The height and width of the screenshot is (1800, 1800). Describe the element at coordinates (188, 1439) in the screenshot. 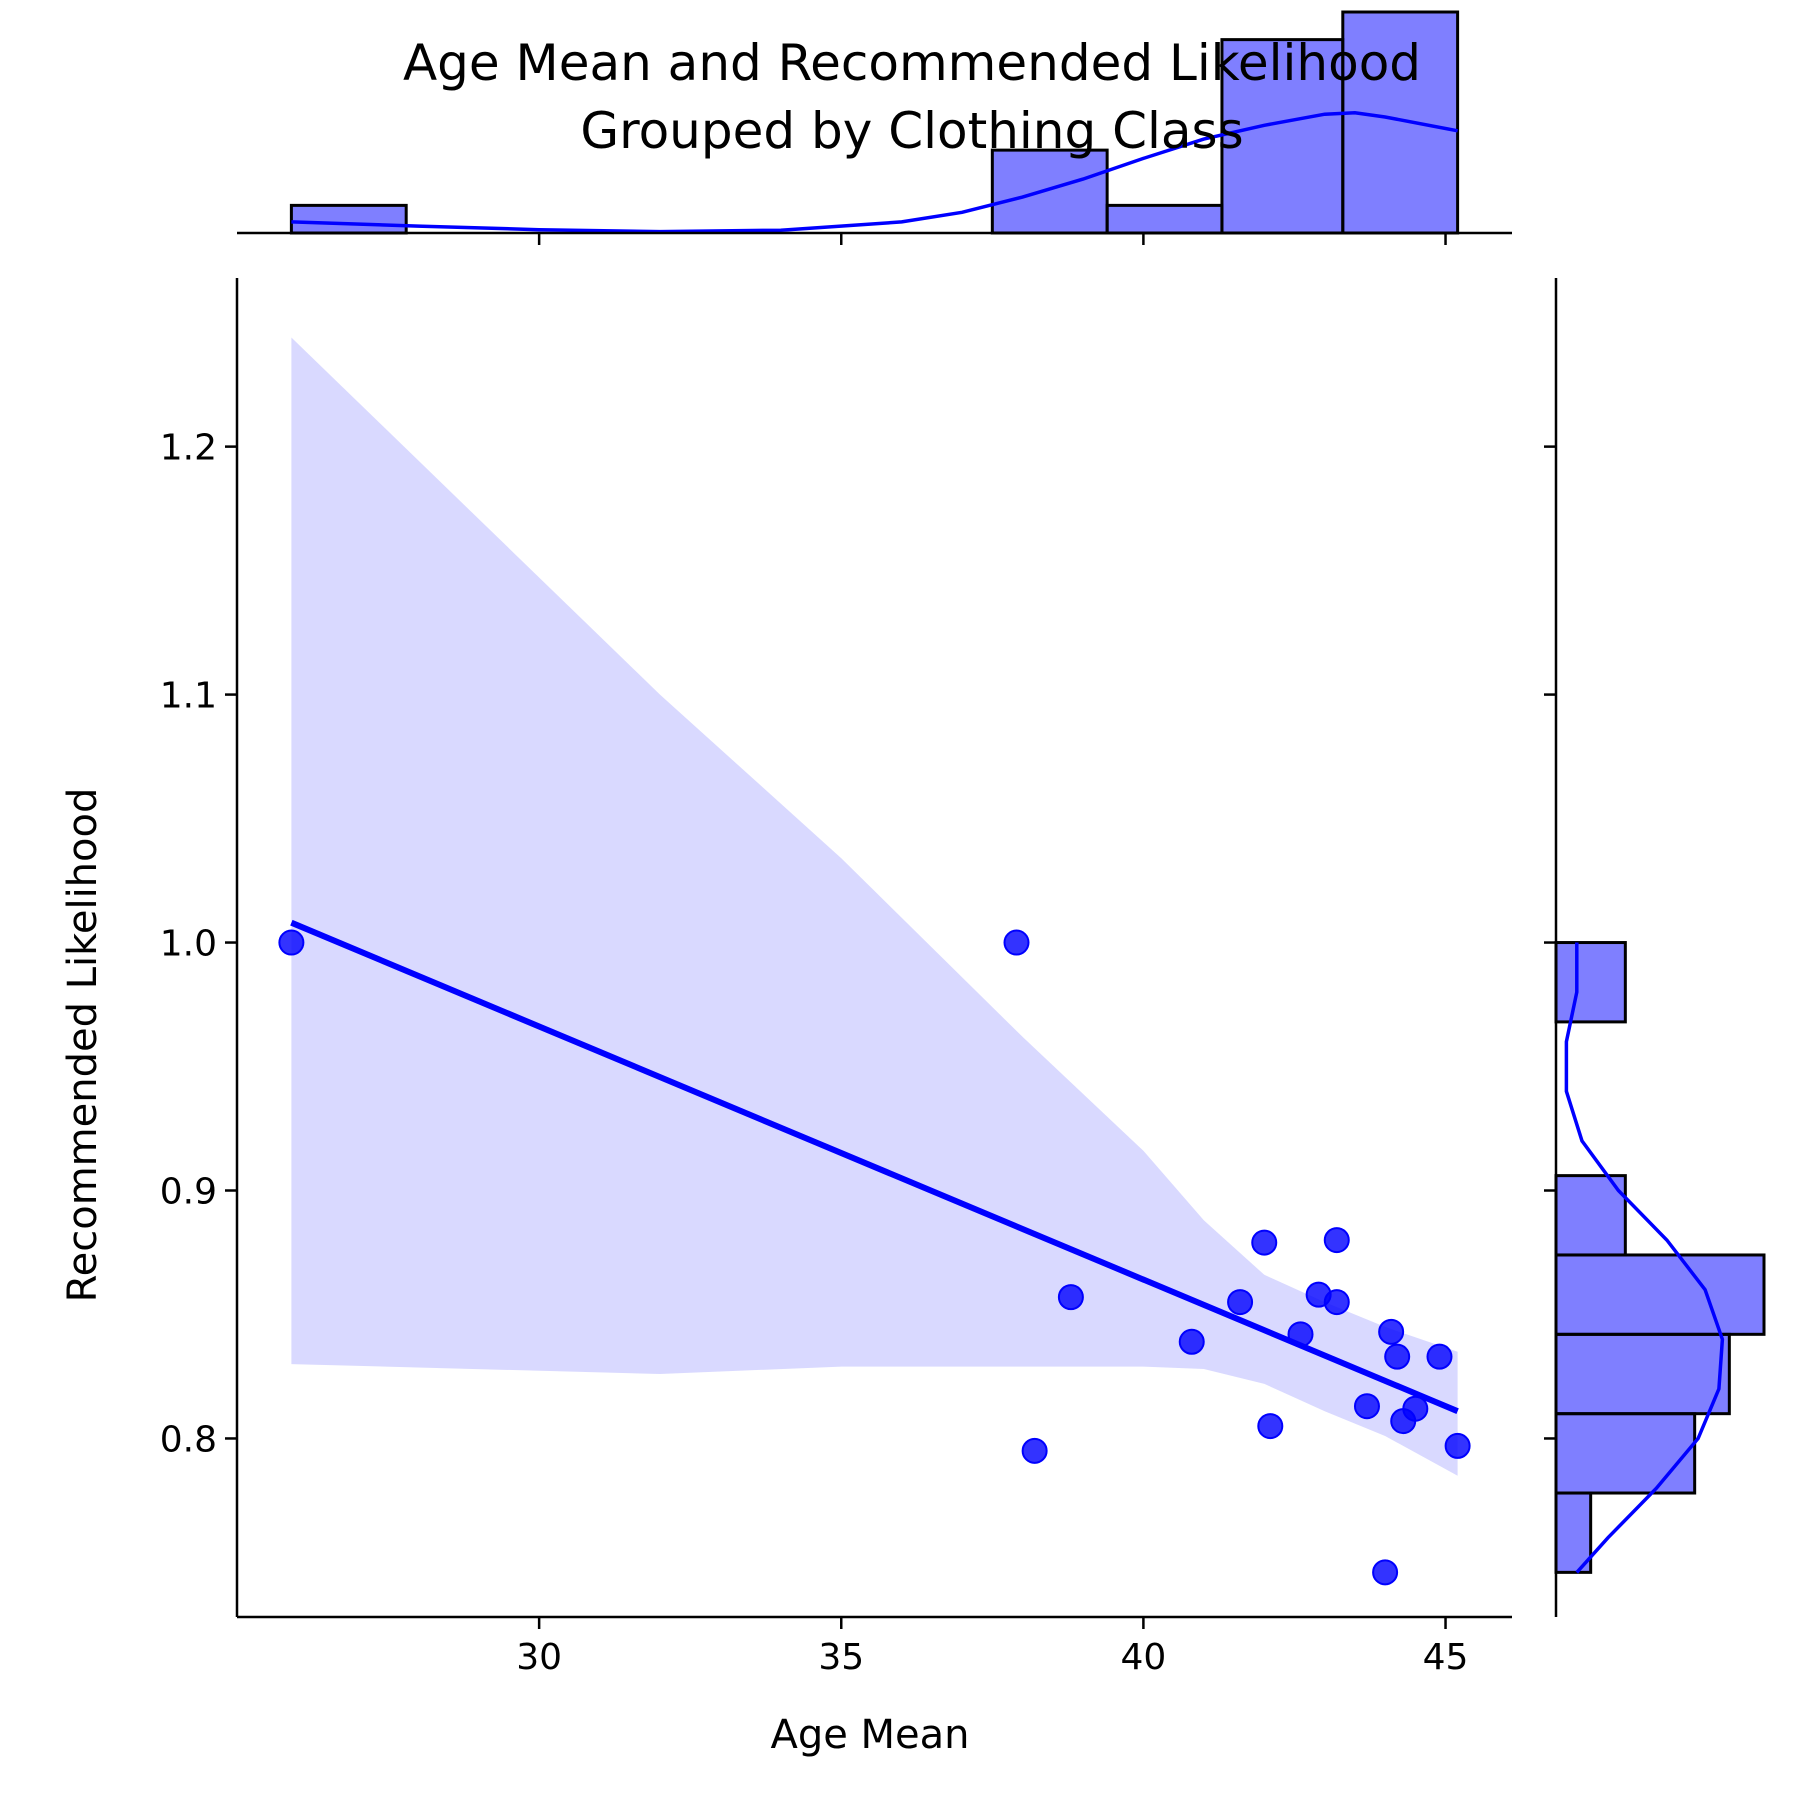

I see `y-tick-label-0.8: 0.8` at that location.